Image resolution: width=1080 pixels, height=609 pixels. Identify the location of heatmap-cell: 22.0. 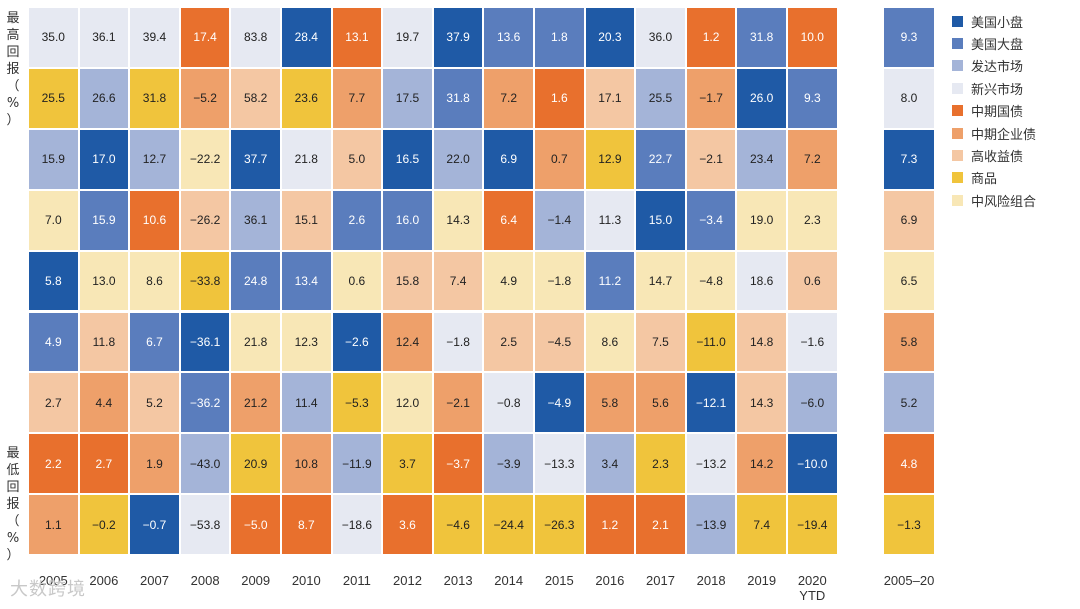
(458, 159).